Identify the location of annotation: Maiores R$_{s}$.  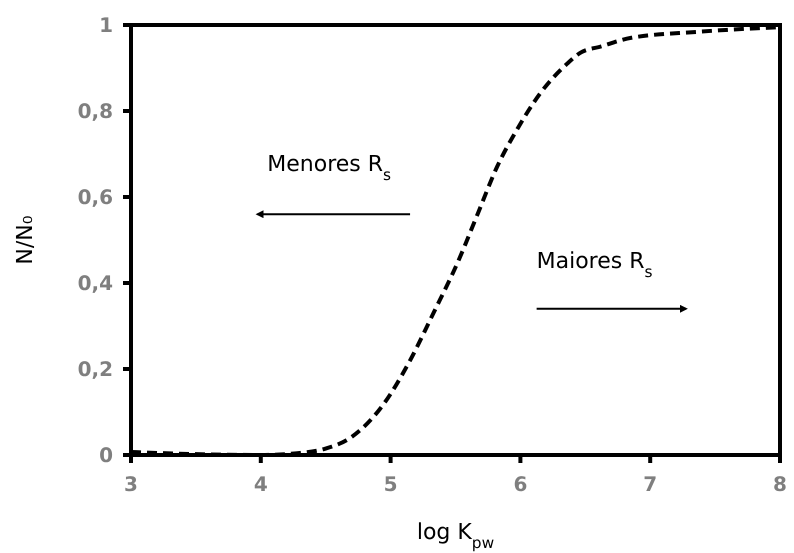
(594, 264).